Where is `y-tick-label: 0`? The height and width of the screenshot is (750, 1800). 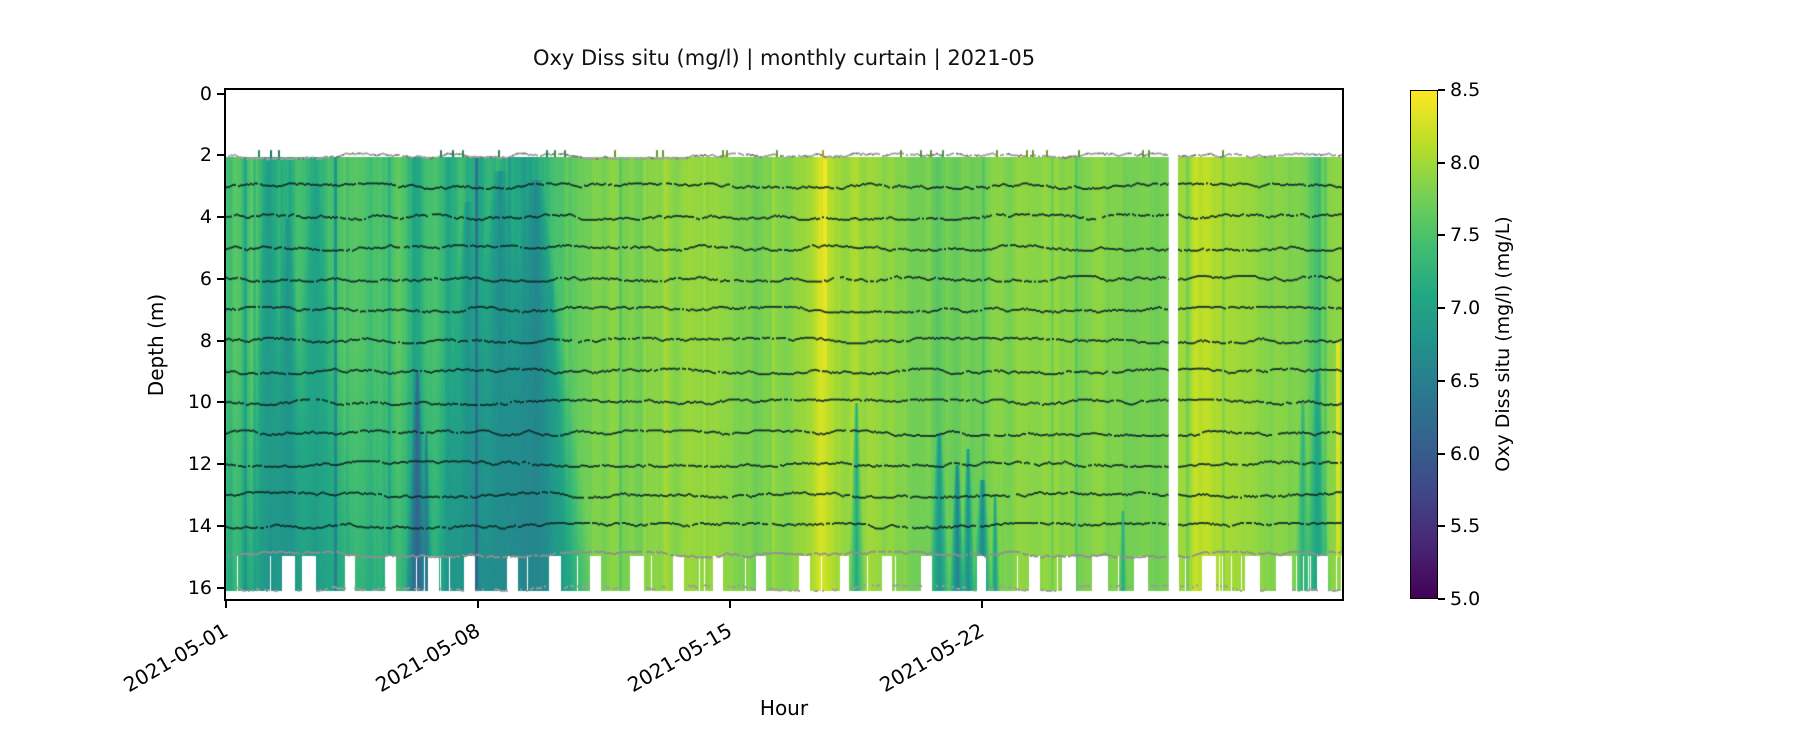
y-tick-label: 0 is located at coordinates (205, 93).